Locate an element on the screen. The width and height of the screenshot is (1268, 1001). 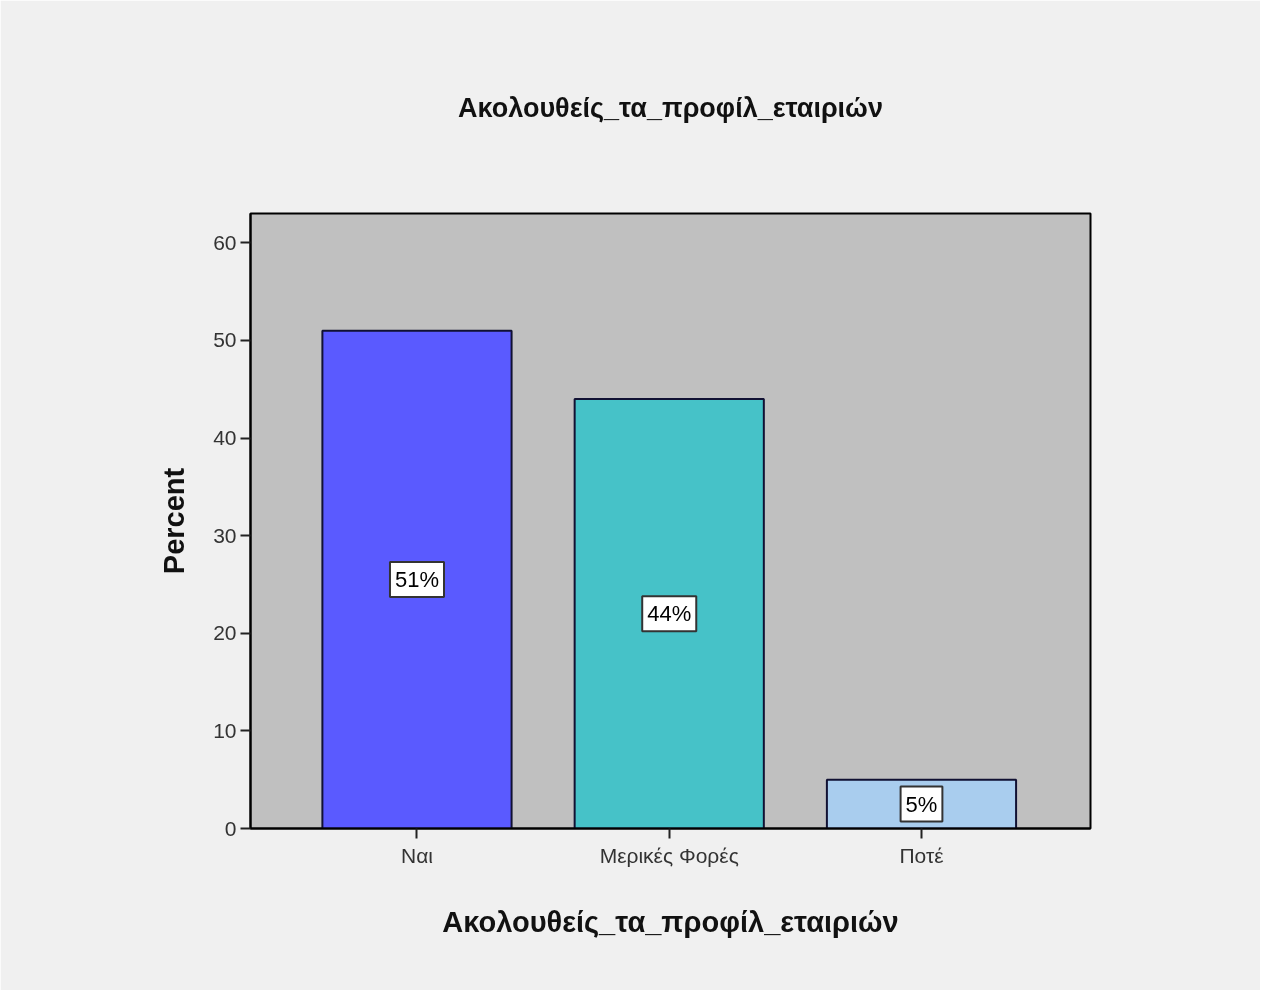
y-axis-title: Percent is located at coordinates (174, 521).